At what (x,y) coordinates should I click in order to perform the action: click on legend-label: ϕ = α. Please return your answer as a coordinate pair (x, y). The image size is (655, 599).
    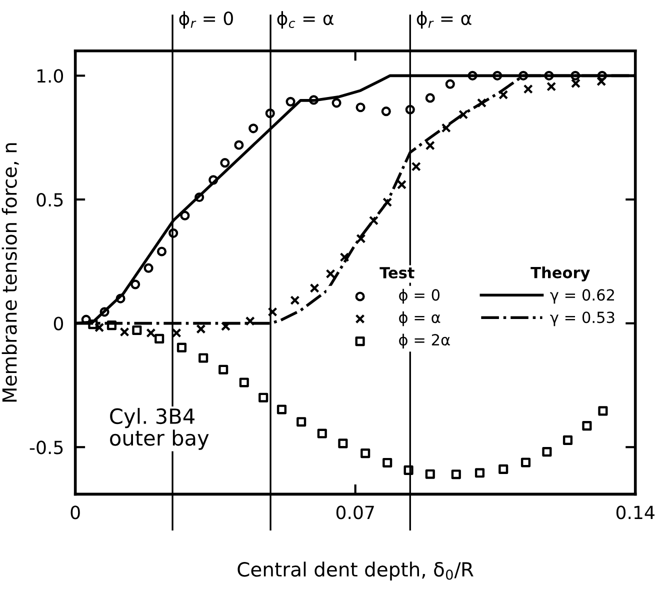
    Looking at the image, I should click on (419, 318).